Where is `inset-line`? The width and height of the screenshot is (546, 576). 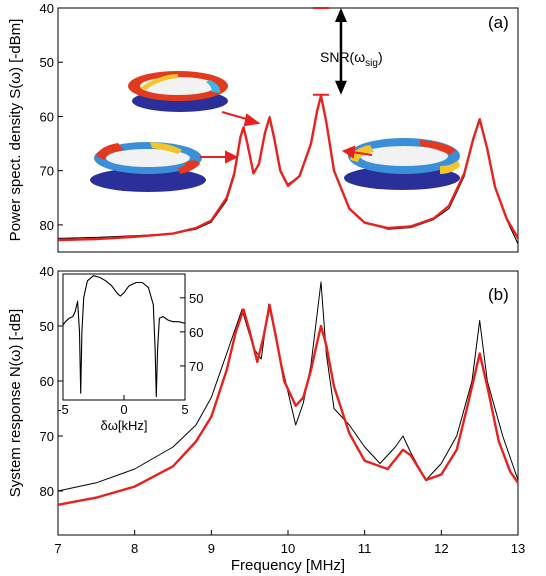
inset-line is located at coordinates (124, 336).